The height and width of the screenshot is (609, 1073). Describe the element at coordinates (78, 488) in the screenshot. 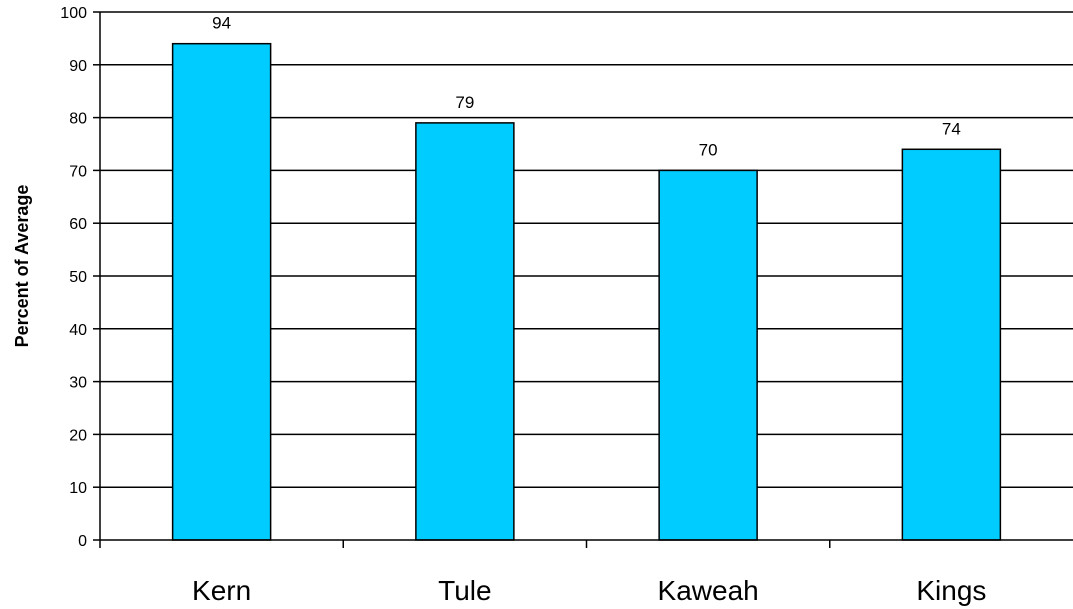

I see `y-tick-label: 10` at that location.